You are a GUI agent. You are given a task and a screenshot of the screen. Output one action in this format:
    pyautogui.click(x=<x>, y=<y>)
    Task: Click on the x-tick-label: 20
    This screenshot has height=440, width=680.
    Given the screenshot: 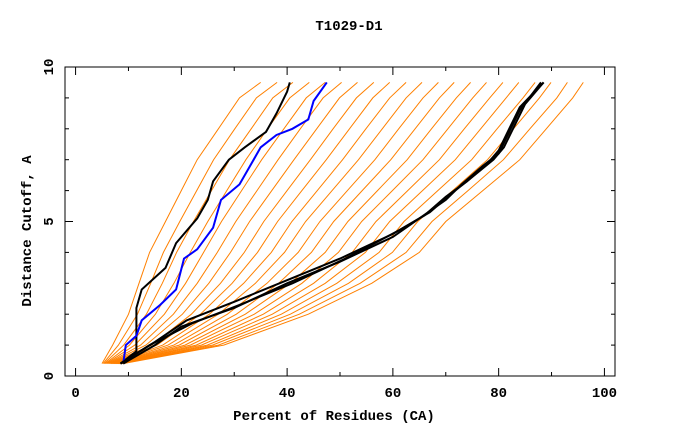 What is the action you would take?
    pyautogui.click(x=181, y=394)
    